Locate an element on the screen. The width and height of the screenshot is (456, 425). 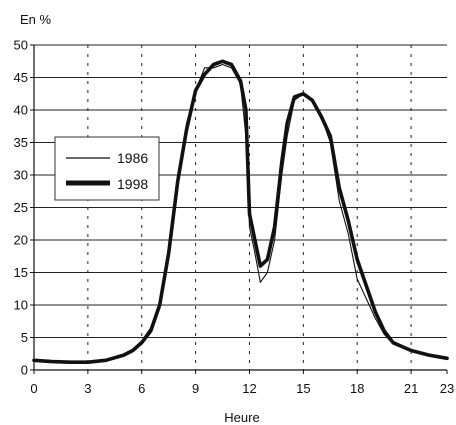
x-tick-label: 21 is located at coordinates (411, 388).